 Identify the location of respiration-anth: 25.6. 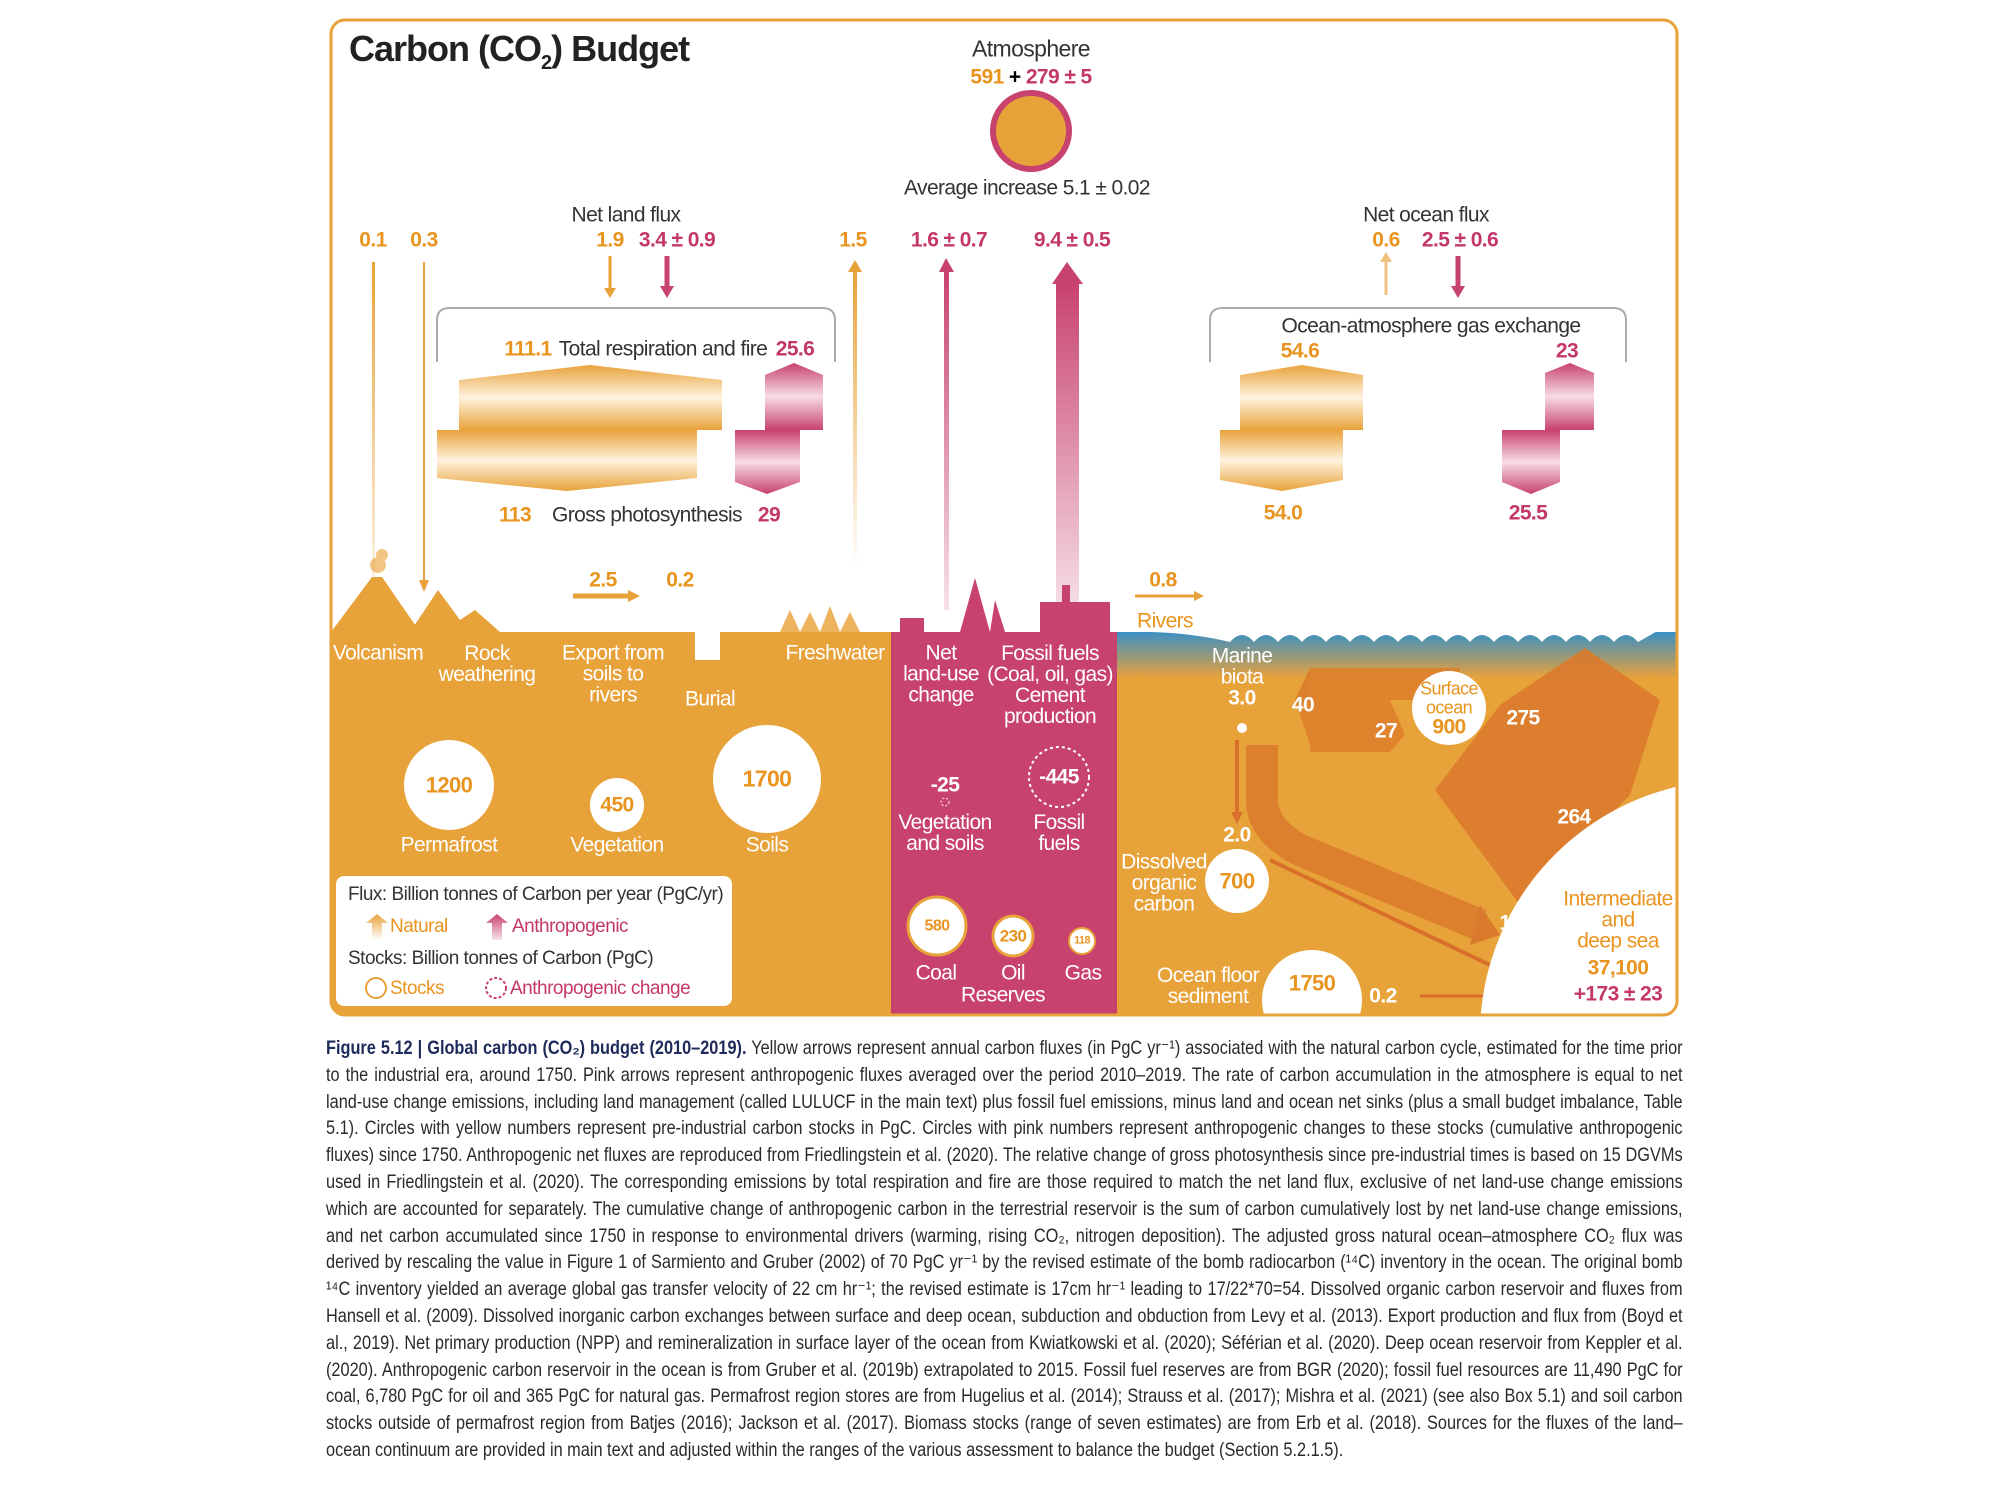
(795, 349).